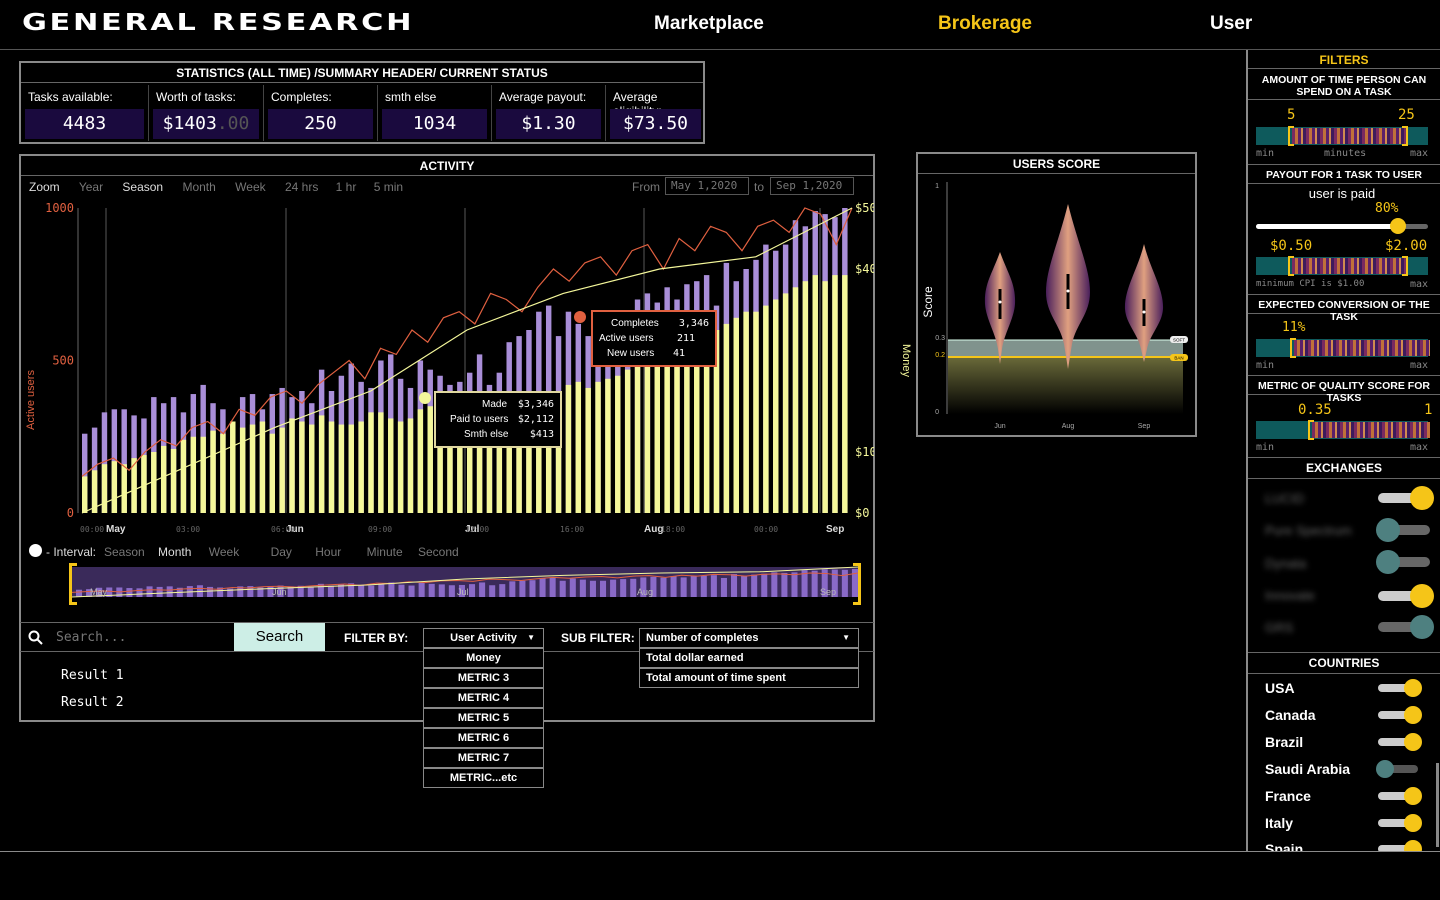  I want to click on conversion-heat-range, so click(1362, 348).